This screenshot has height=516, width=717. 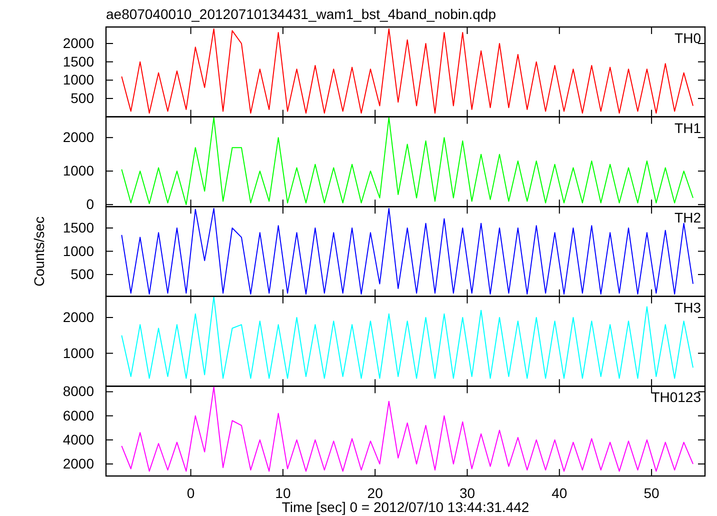 I want to click on y-tick-label: 0, so click(x=90, y=204).